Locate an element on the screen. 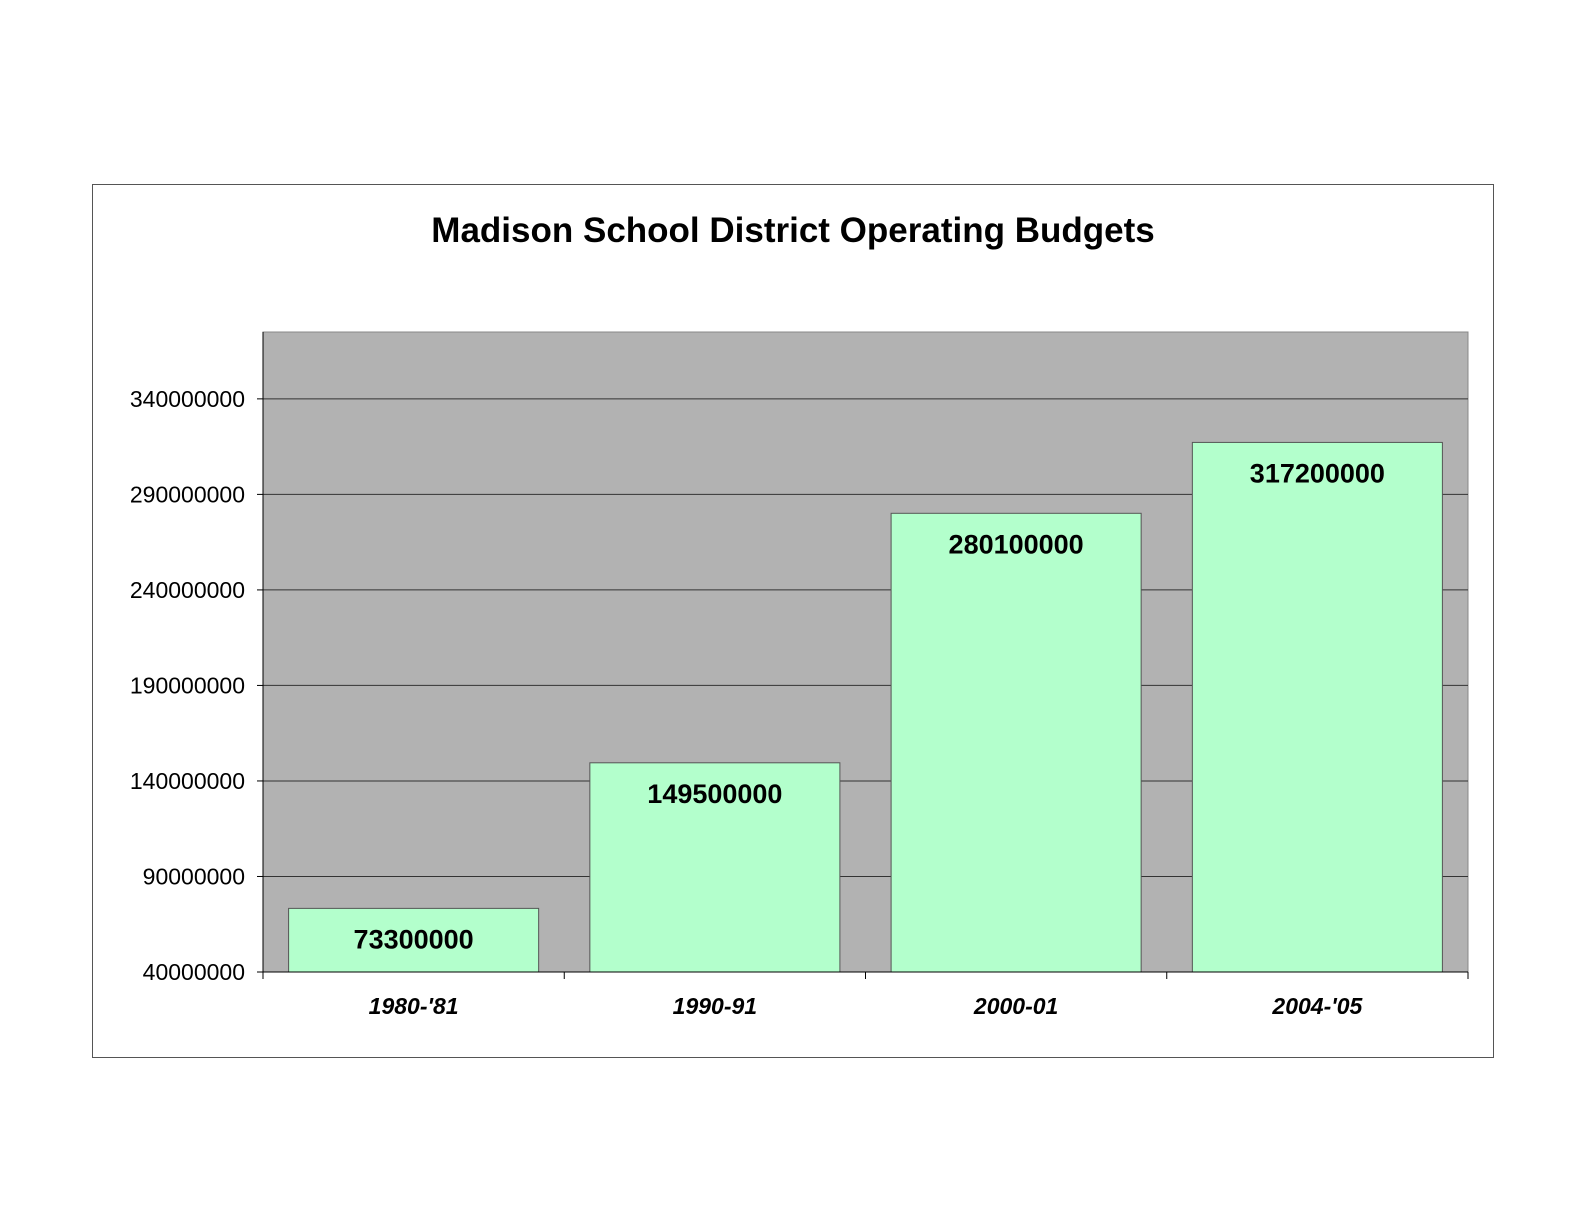  y-tick-label: 140000000 is located at coordinates (187, 781).